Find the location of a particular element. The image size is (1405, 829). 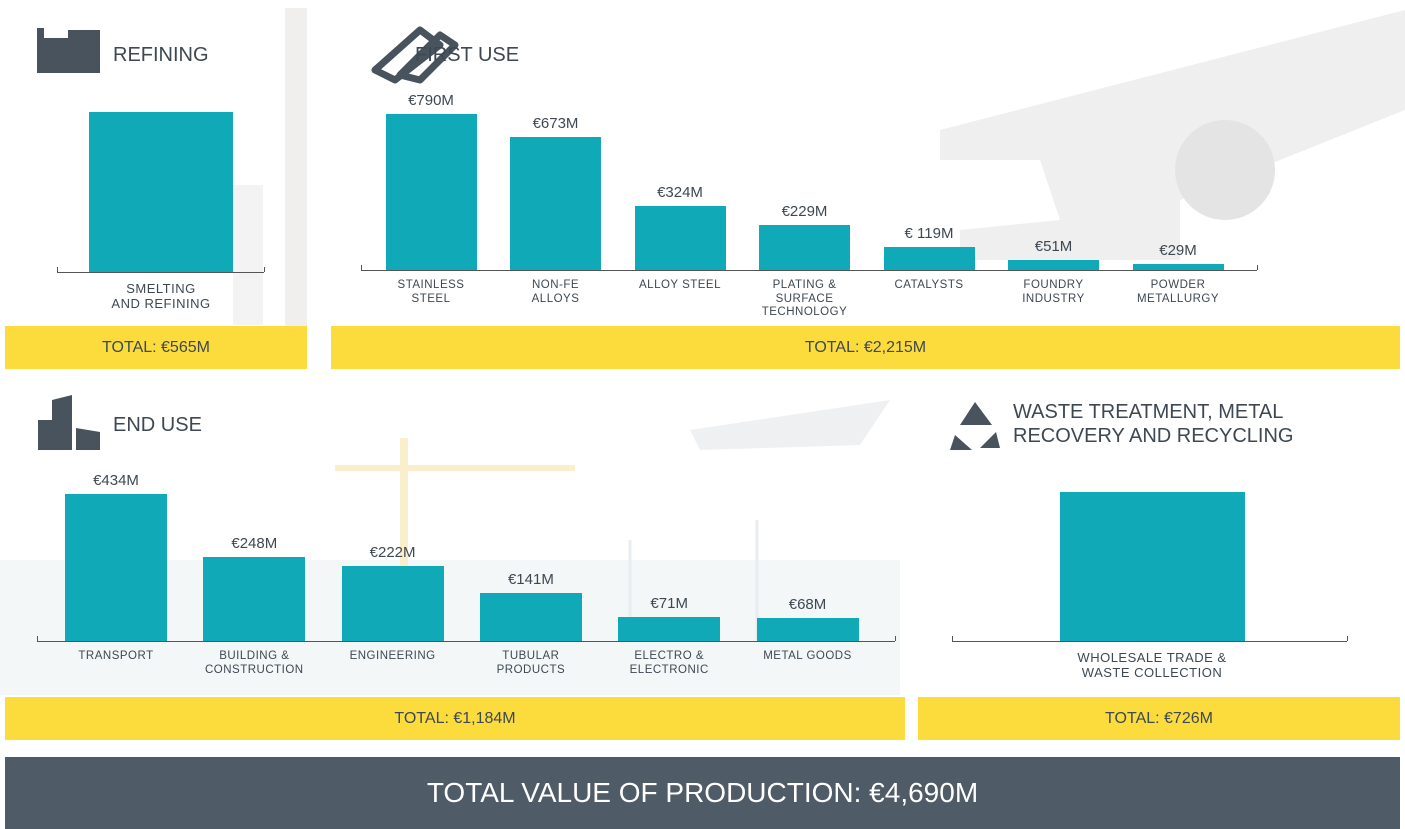

panel-total: TOTAL: €565M is located at coordinates (156, 347).